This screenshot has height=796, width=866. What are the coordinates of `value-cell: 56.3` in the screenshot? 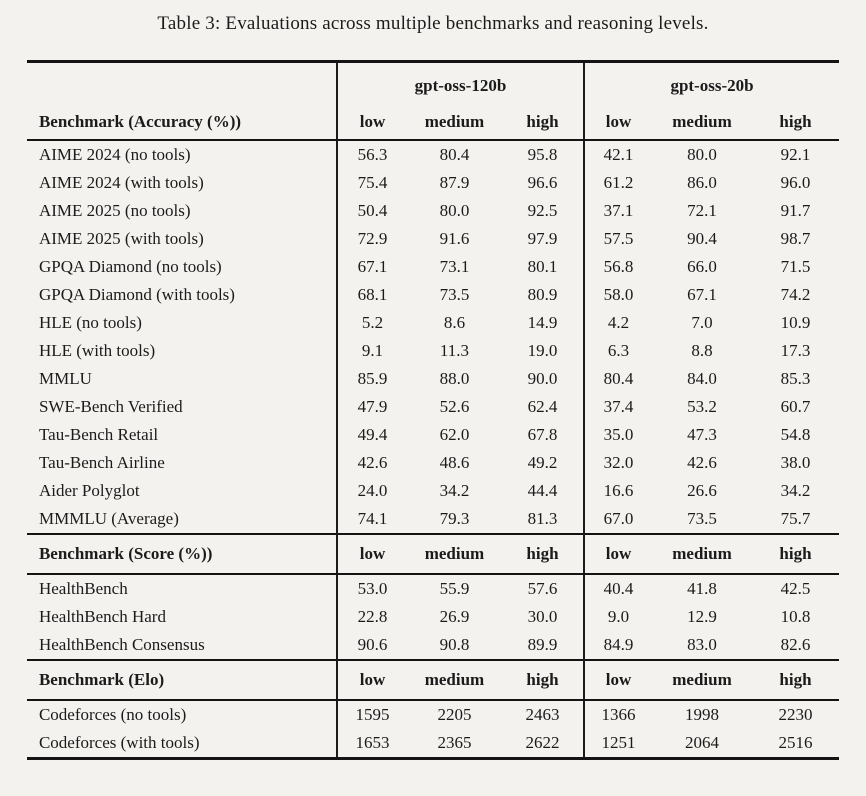 It's located at (371, 154).